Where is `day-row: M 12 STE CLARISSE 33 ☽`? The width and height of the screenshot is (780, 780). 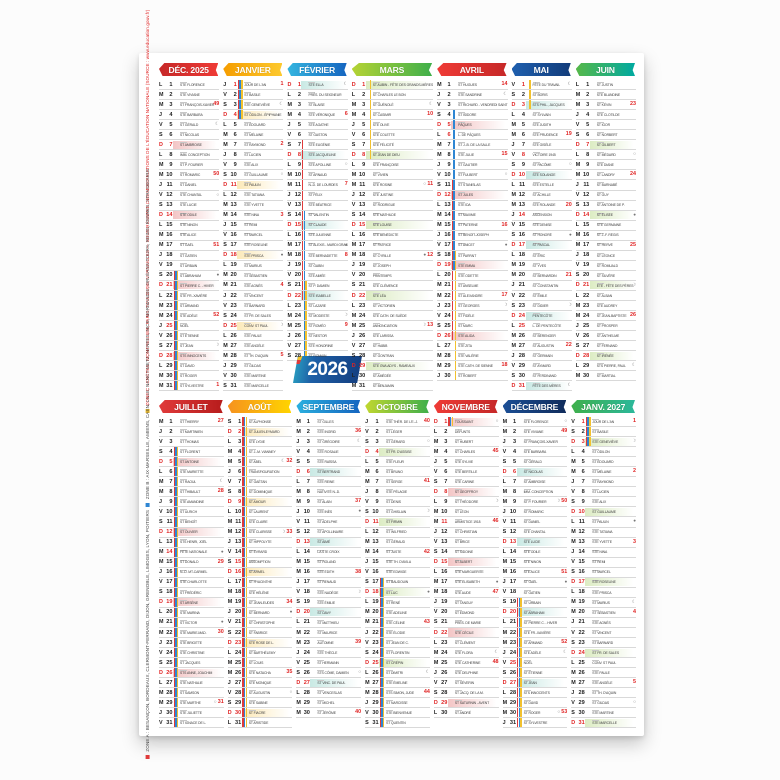
day-row: M 12 STE CLARISSE 33 ☽ is located at coordinates (260, 532).